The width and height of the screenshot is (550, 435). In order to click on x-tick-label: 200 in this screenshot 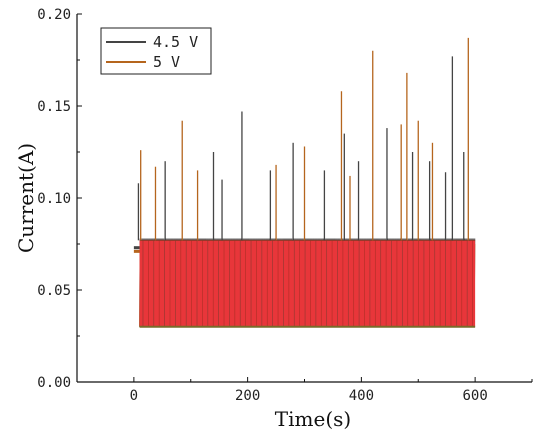, I will do `click(247, 396)`.